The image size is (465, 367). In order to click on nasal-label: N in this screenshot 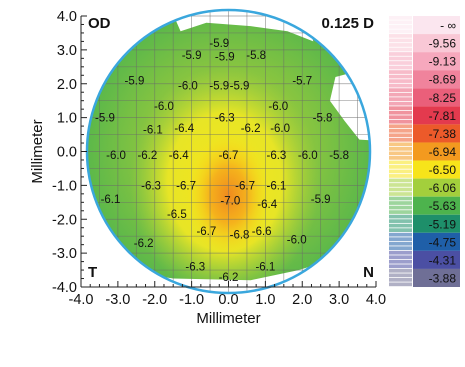, I will do `click(368, 272)`.